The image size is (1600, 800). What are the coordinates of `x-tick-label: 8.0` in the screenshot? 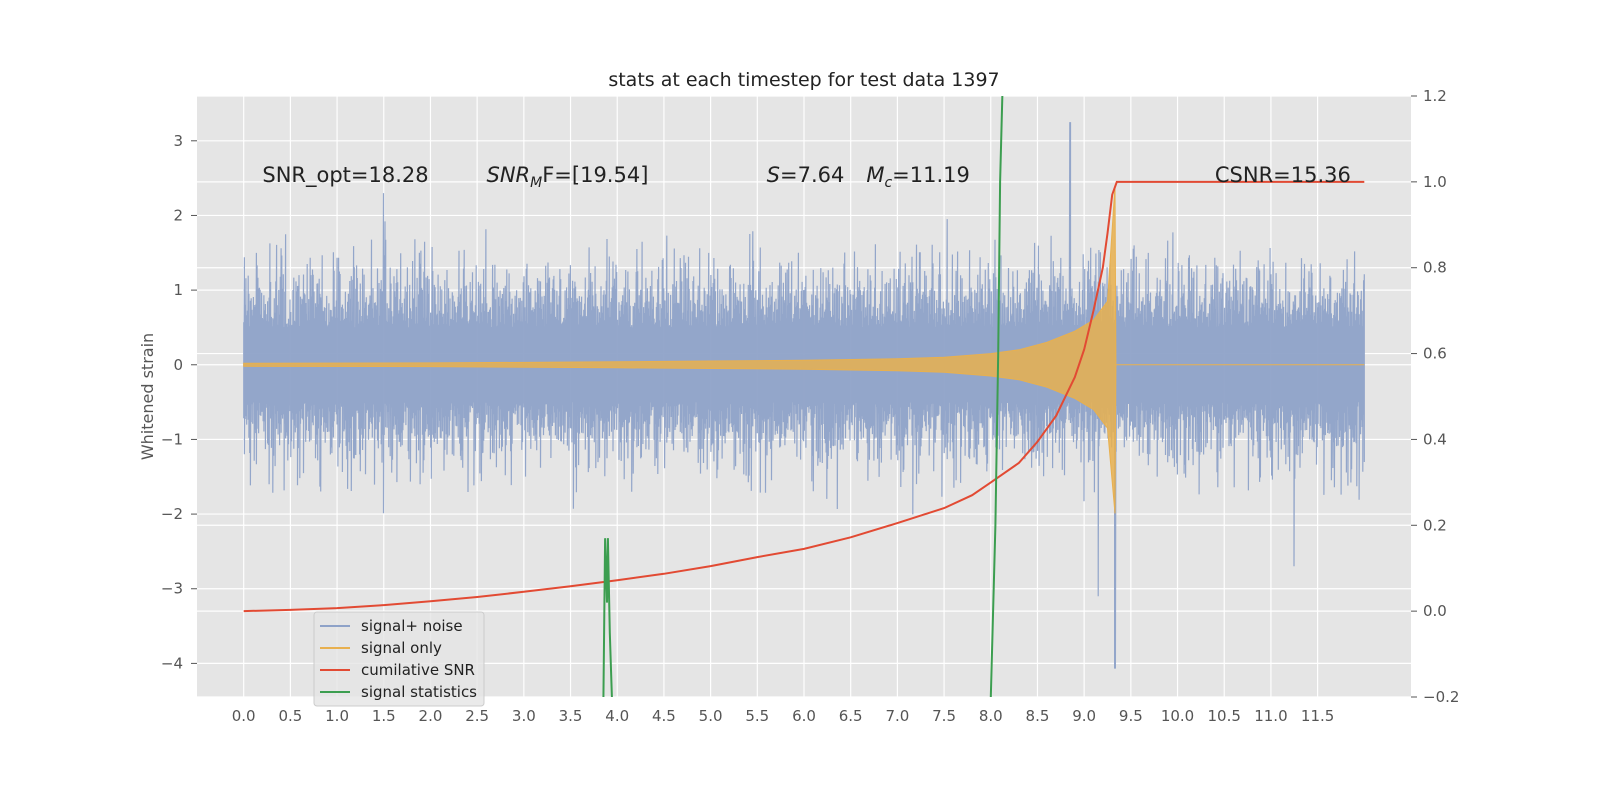 It's located at (991, 716).